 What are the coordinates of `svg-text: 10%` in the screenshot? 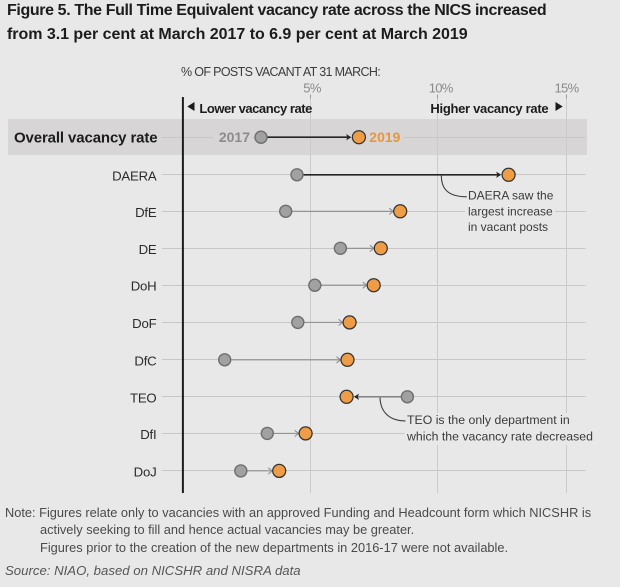 It's located at (441, 88).